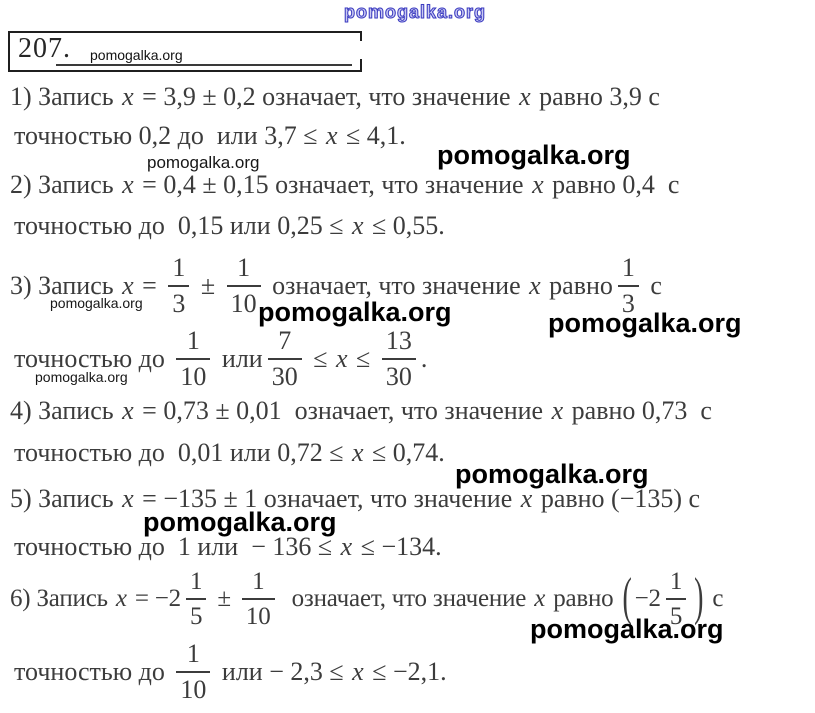 Image resolution: width=815 pixels, height=713 pixels. What do you see at coordinates (65, 97) in the screenshot?
I see `math-text: 1) Запись` at bounding box center [65, 97].